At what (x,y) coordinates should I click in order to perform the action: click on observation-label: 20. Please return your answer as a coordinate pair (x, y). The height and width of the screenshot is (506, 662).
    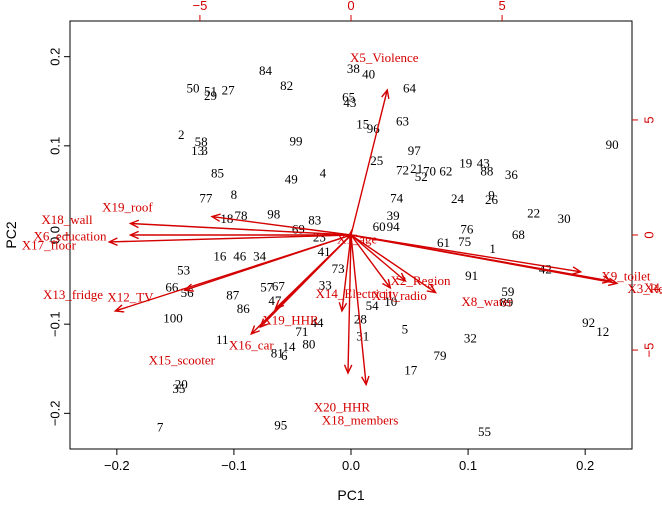
    Looking at the image, I should click on (181, 384).